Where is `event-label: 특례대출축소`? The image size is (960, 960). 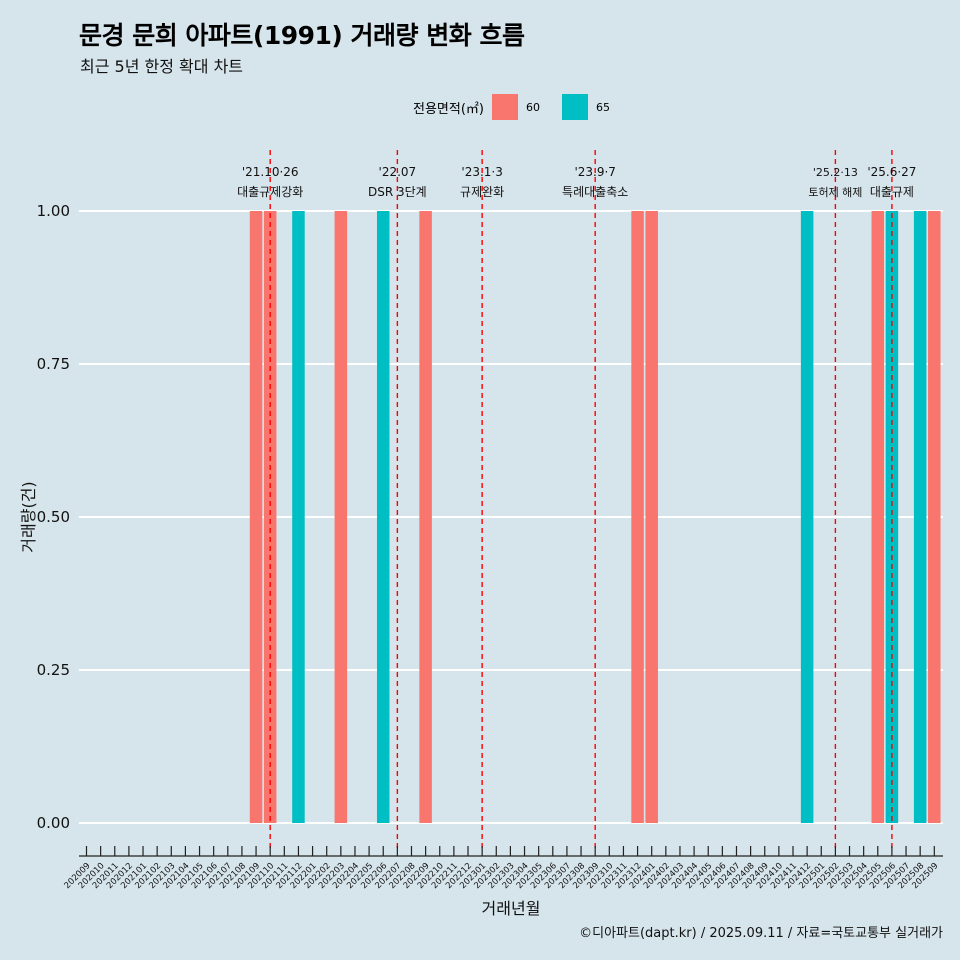 event-label: 특례대출축소 is located at coordinates (595, 192).